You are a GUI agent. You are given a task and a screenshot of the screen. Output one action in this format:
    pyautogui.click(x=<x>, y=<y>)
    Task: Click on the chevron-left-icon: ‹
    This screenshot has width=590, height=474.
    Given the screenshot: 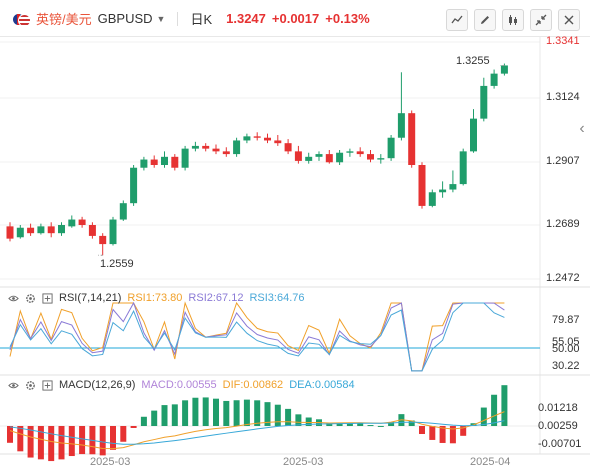 What is the action you would take?
    pyautogui.click(x=582, y=128)
    